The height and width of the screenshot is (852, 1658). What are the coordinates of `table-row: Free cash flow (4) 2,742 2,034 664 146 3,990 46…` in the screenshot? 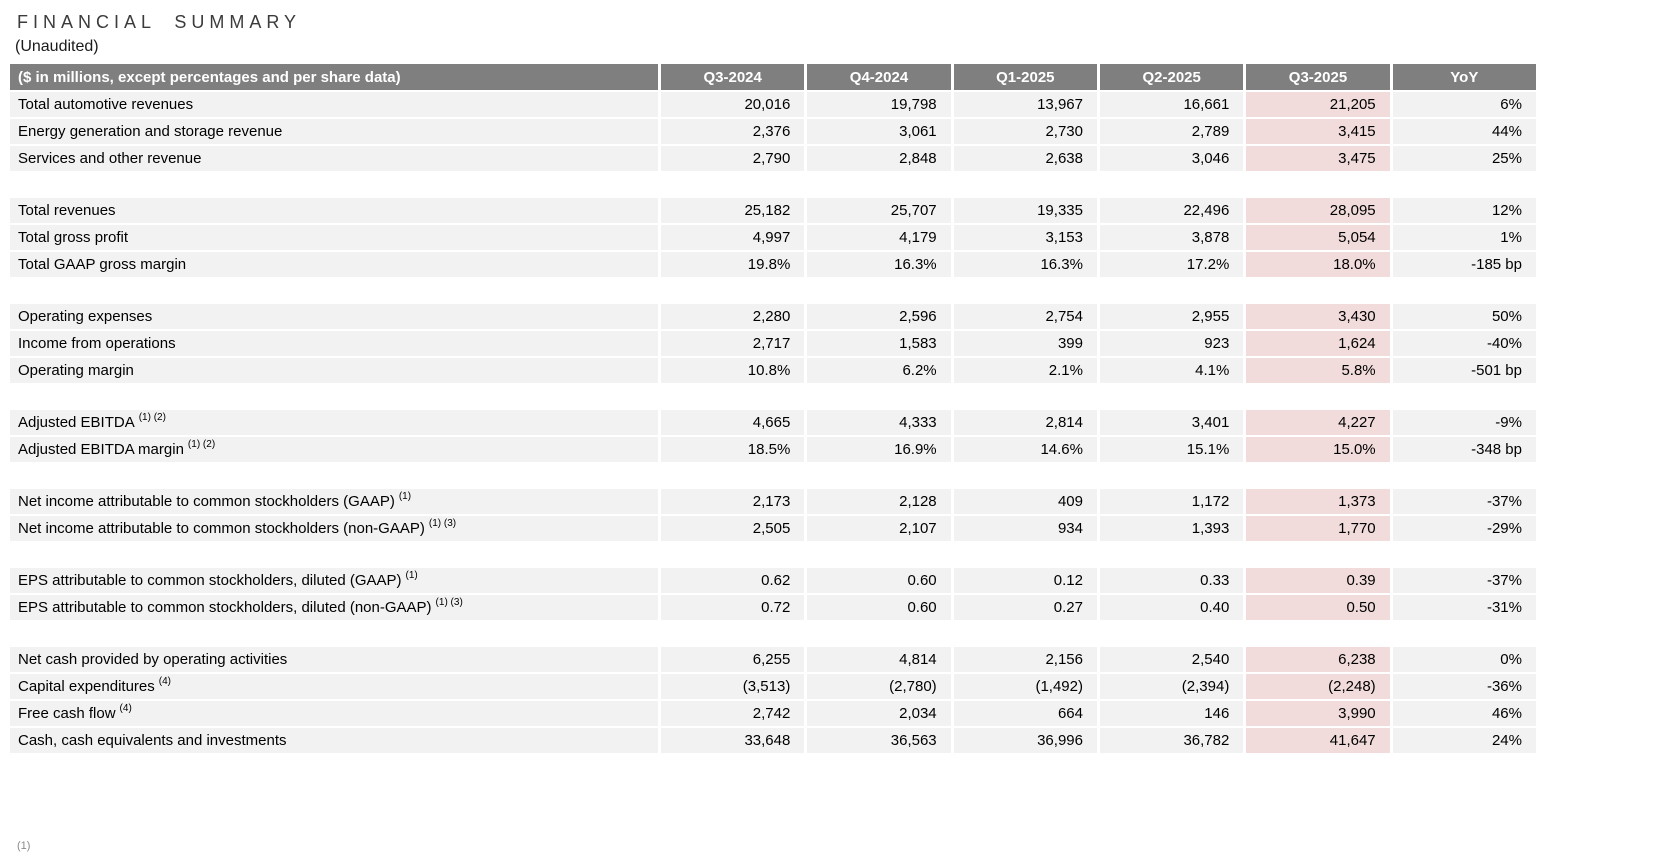 It's located at (773, 713).